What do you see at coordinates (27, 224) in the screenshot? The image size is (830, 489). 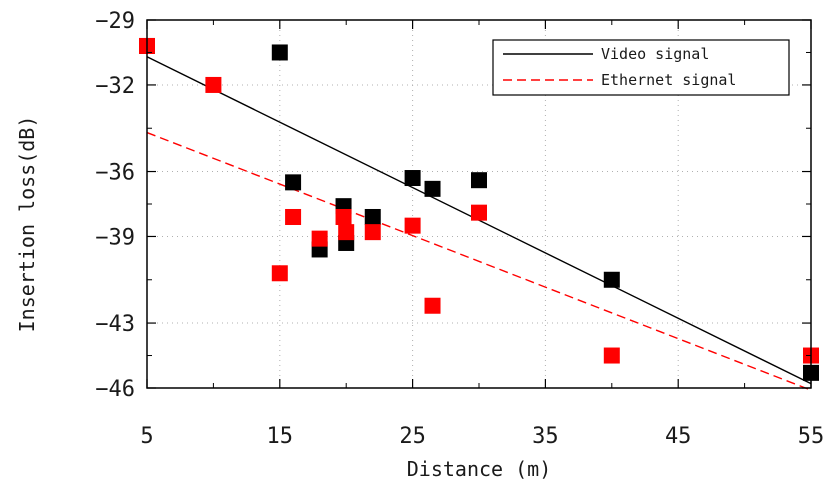 I see `y-axis-label: Insertion loss(dB)` at bounding box center [27, 224].